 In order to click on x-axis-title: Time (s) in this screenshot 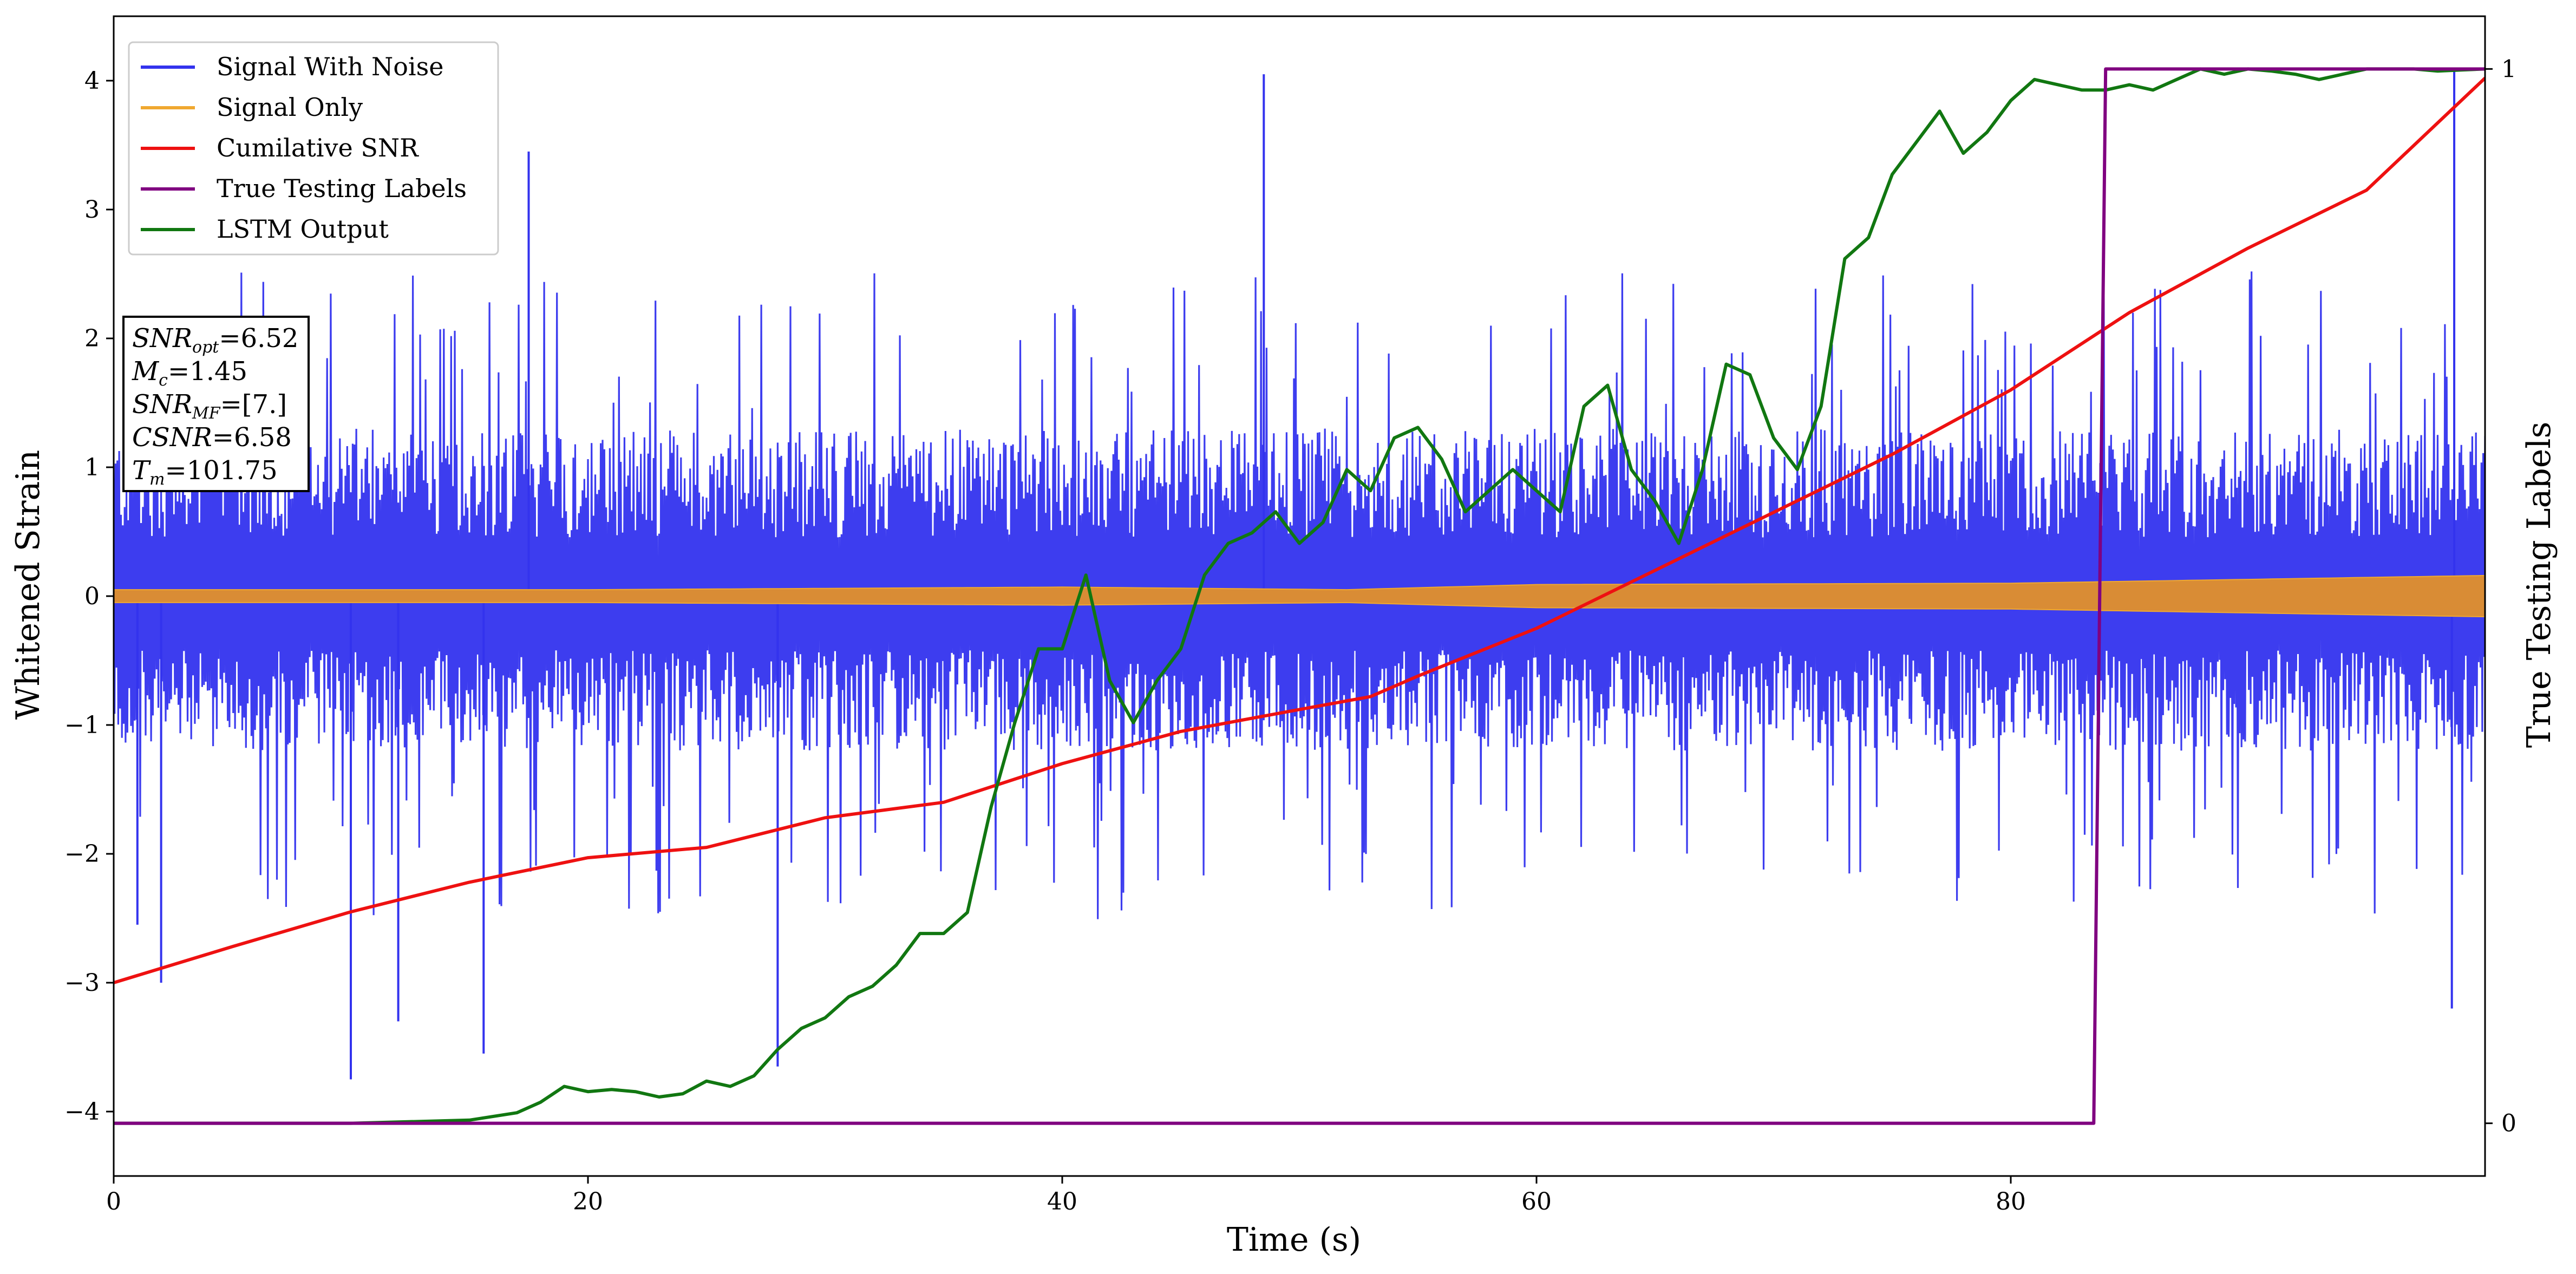, I will do `click(1294, 1240)`.